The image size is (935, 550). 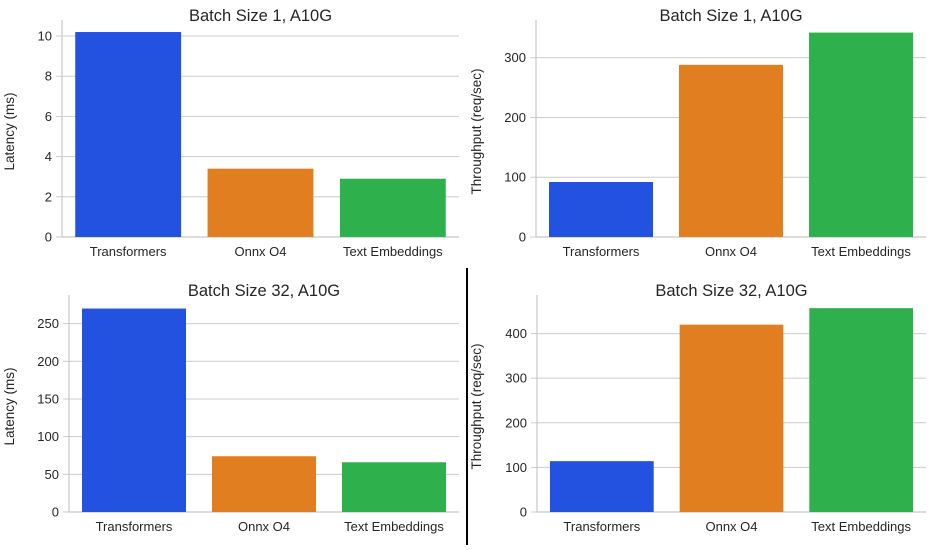 I want to click on y-tick-label: 2, so click(x=48, y=196).